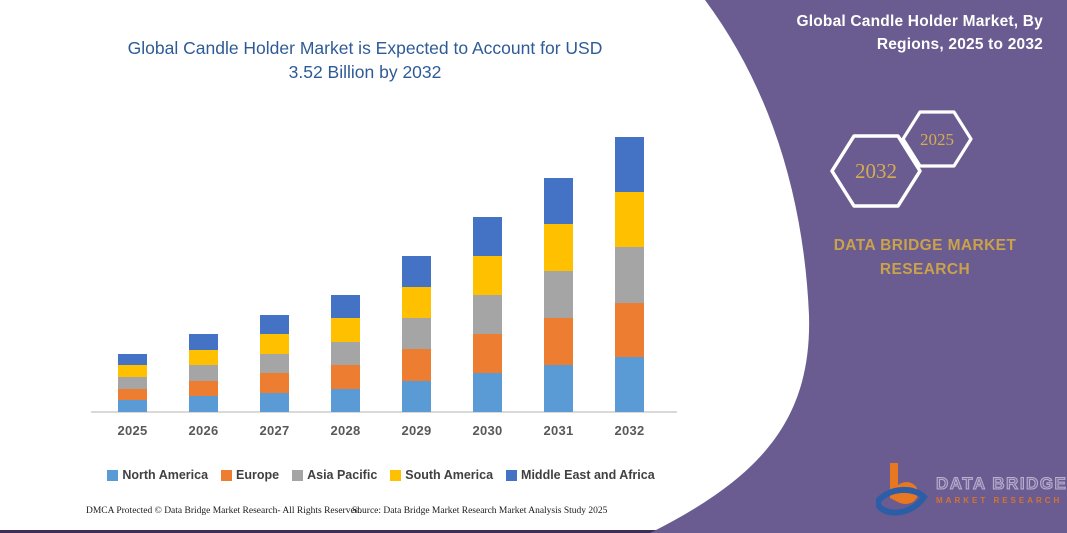 This screenshot has width=1067, height=533. What do you see at coordinates (1001, 483) in the screenshot?
I see `logo-wordmark: DATA BRIDGE` at bounding box center [1001, 483].